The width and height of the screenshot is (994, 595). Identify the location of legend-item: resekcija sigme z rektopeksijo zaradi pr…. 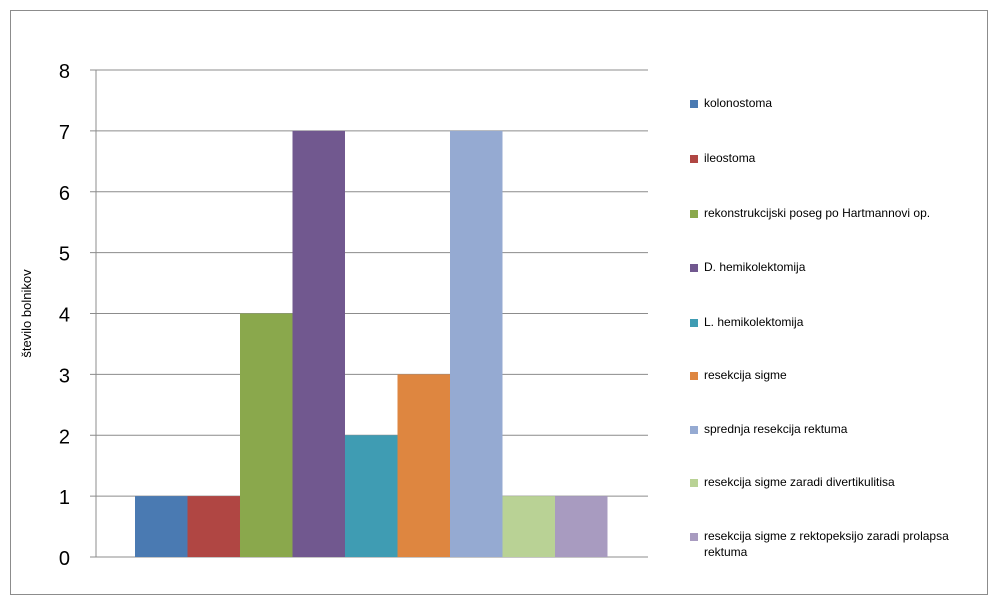
(827, 544).